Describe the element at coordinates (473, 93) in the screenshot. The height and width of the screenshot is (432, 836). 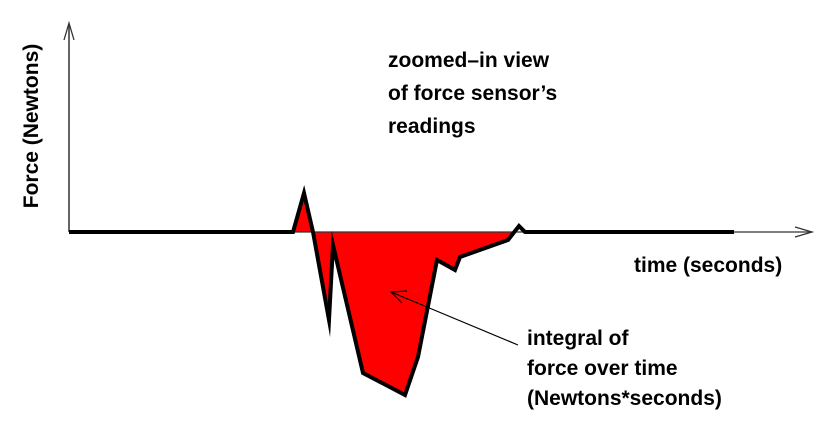
I see `caption-line-2: of force sensor’s` at that location.